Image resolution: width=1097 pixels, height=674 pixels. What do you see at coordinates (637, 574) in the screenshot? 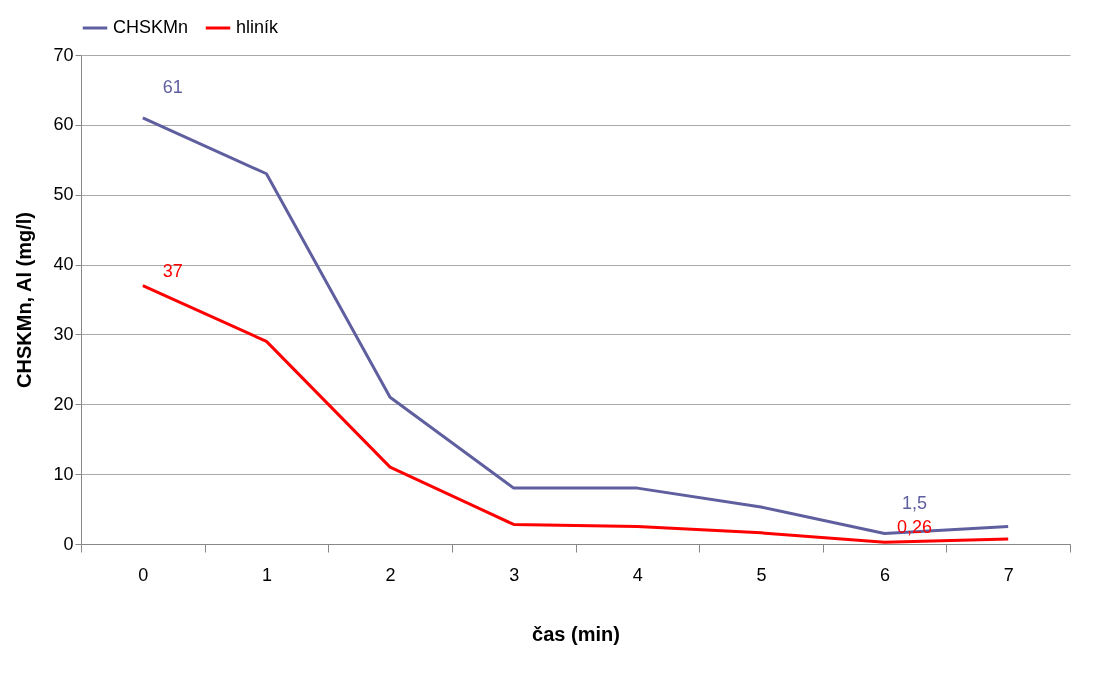
I see `x-tick-label: 4` at bounding box center [637, 574].